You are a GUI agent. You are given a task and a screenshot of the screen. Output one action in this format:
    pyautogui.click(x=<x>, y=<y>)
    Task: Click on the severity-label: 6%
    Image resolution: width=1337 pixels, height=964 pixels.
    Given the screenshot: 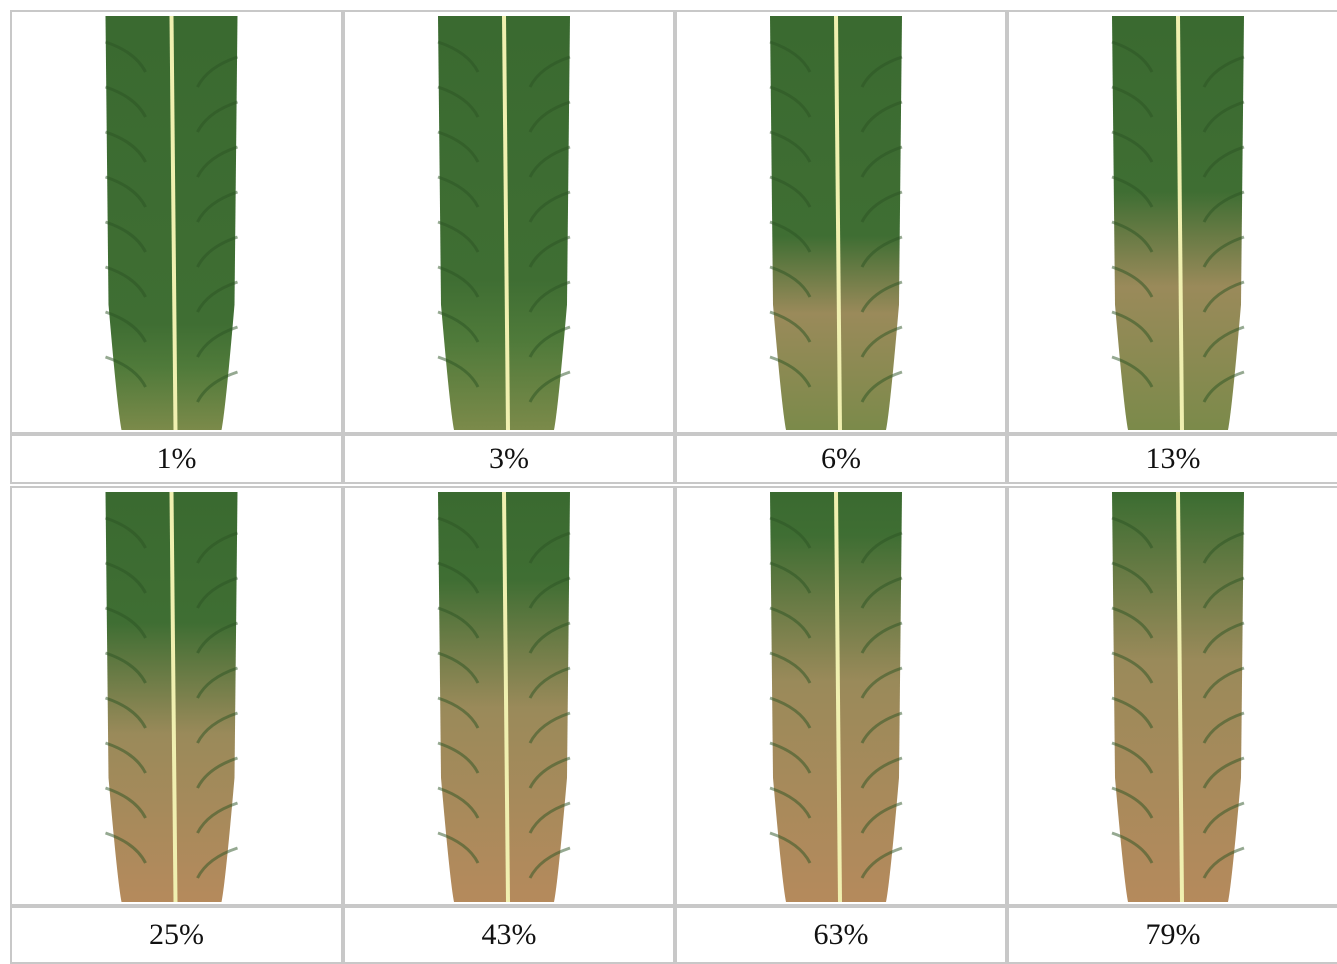 What is the action you would take?
    pyautogui.click(x=841, y=459)
    